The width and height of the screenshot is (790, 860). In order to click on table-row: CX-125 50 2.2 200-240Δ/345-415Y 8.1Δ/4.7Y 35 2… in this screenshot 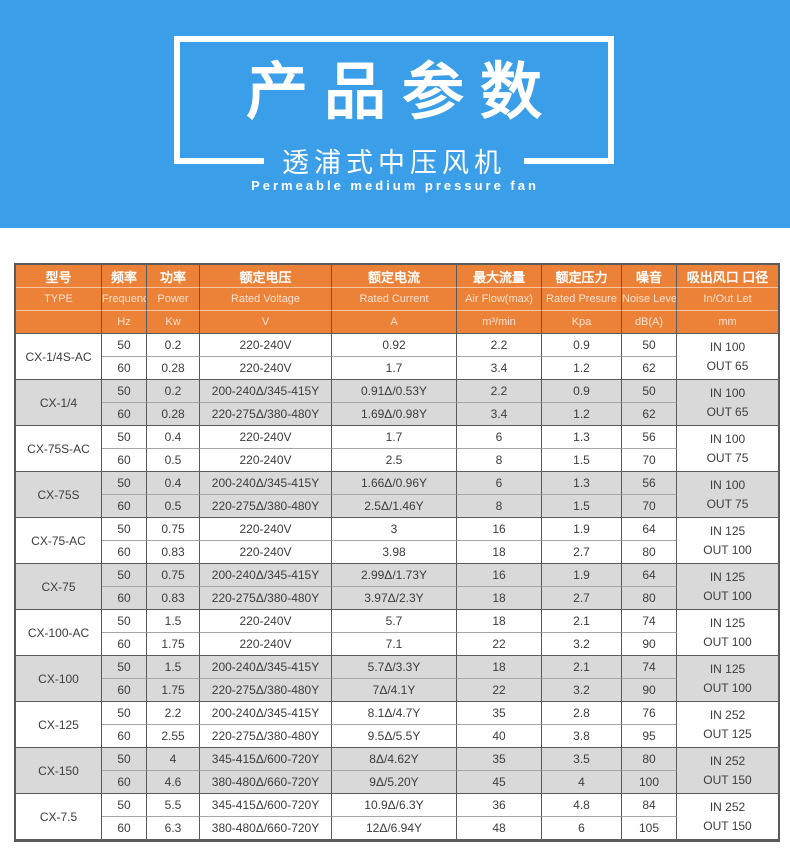, I will do `click(397, 725)`.